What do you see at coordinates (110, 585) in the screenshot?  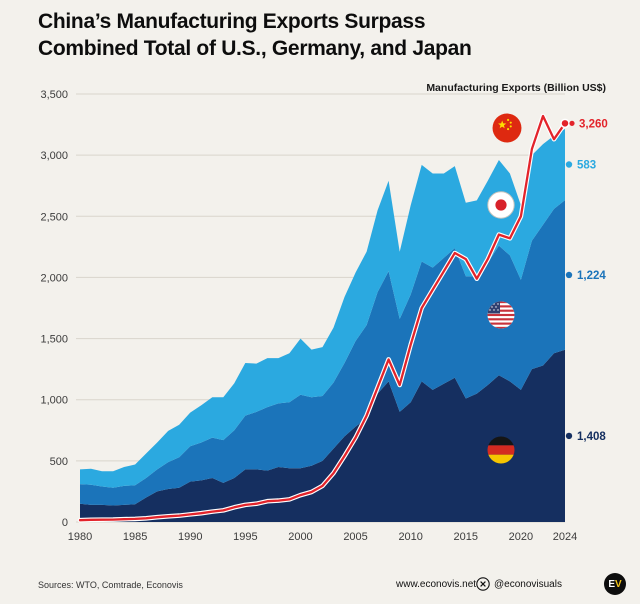 I see `sources-text: Sources: WTO, Comtrade, Econovis` at bounding box center [110, 585].